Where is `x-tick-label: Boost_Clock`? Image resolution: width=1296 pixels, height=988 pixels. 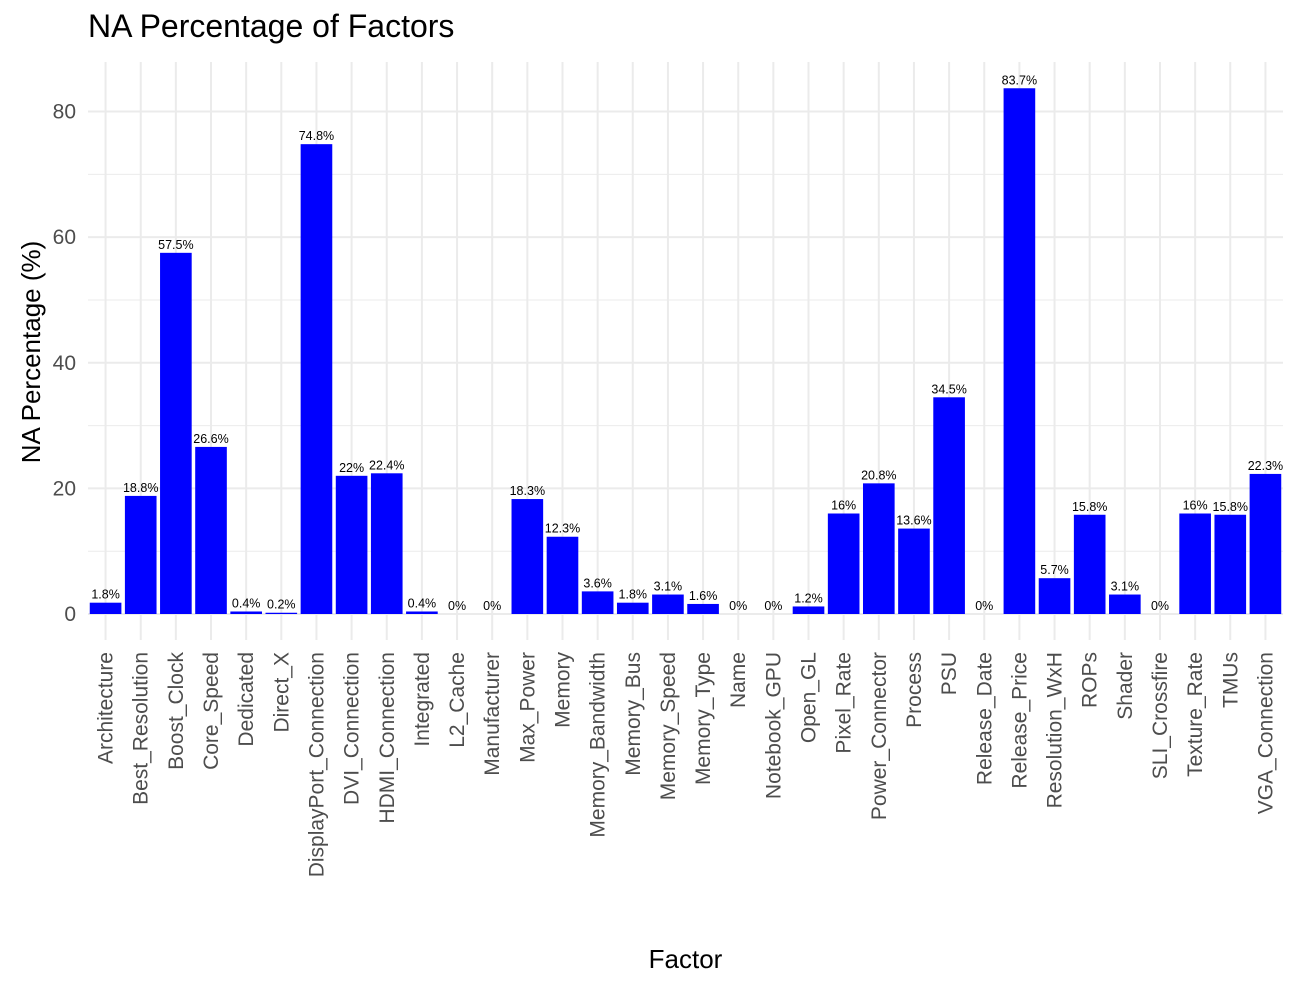
x-tick-label: Boost_Clock is located at coordinates (176, 711).